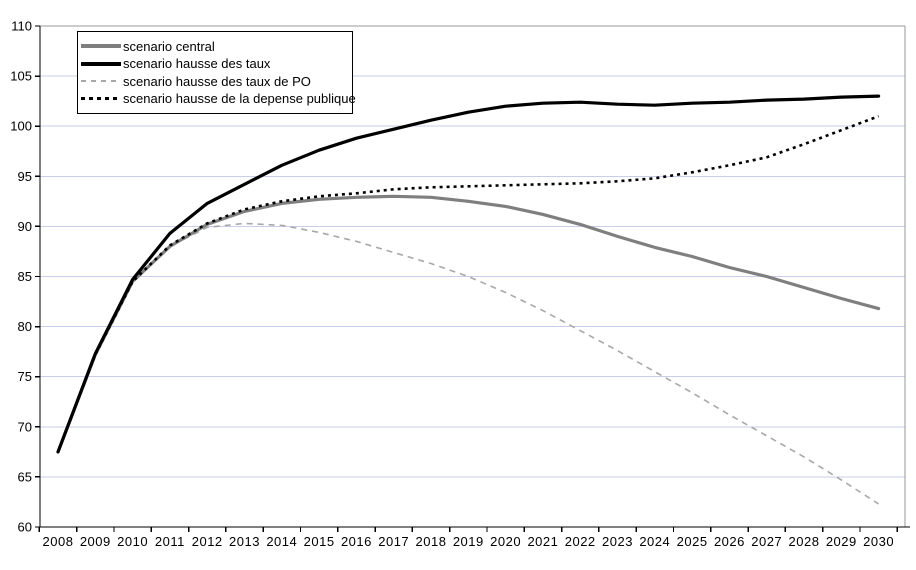 The image size is (916, 570). What do you see at coordinates (766, 541) in the screenshot?
I see `x-tick-label: 2027` at bounding box center [766, 541].